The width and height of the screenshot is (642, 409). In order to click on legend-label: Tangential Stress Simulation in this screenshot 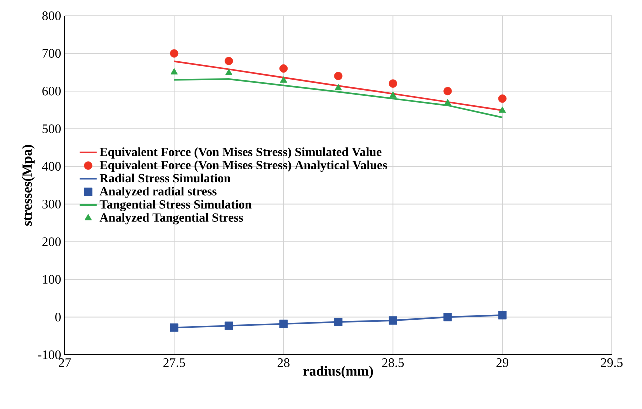, I will do `click(176, 206)`.